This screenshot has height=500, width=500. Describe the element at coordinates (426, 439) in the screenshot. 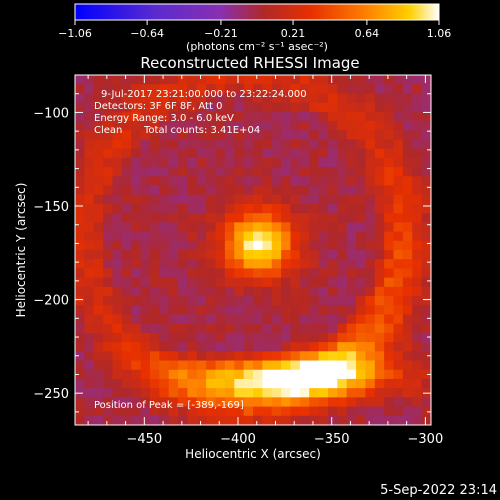

I see `x-tick-label: −300` at that location.